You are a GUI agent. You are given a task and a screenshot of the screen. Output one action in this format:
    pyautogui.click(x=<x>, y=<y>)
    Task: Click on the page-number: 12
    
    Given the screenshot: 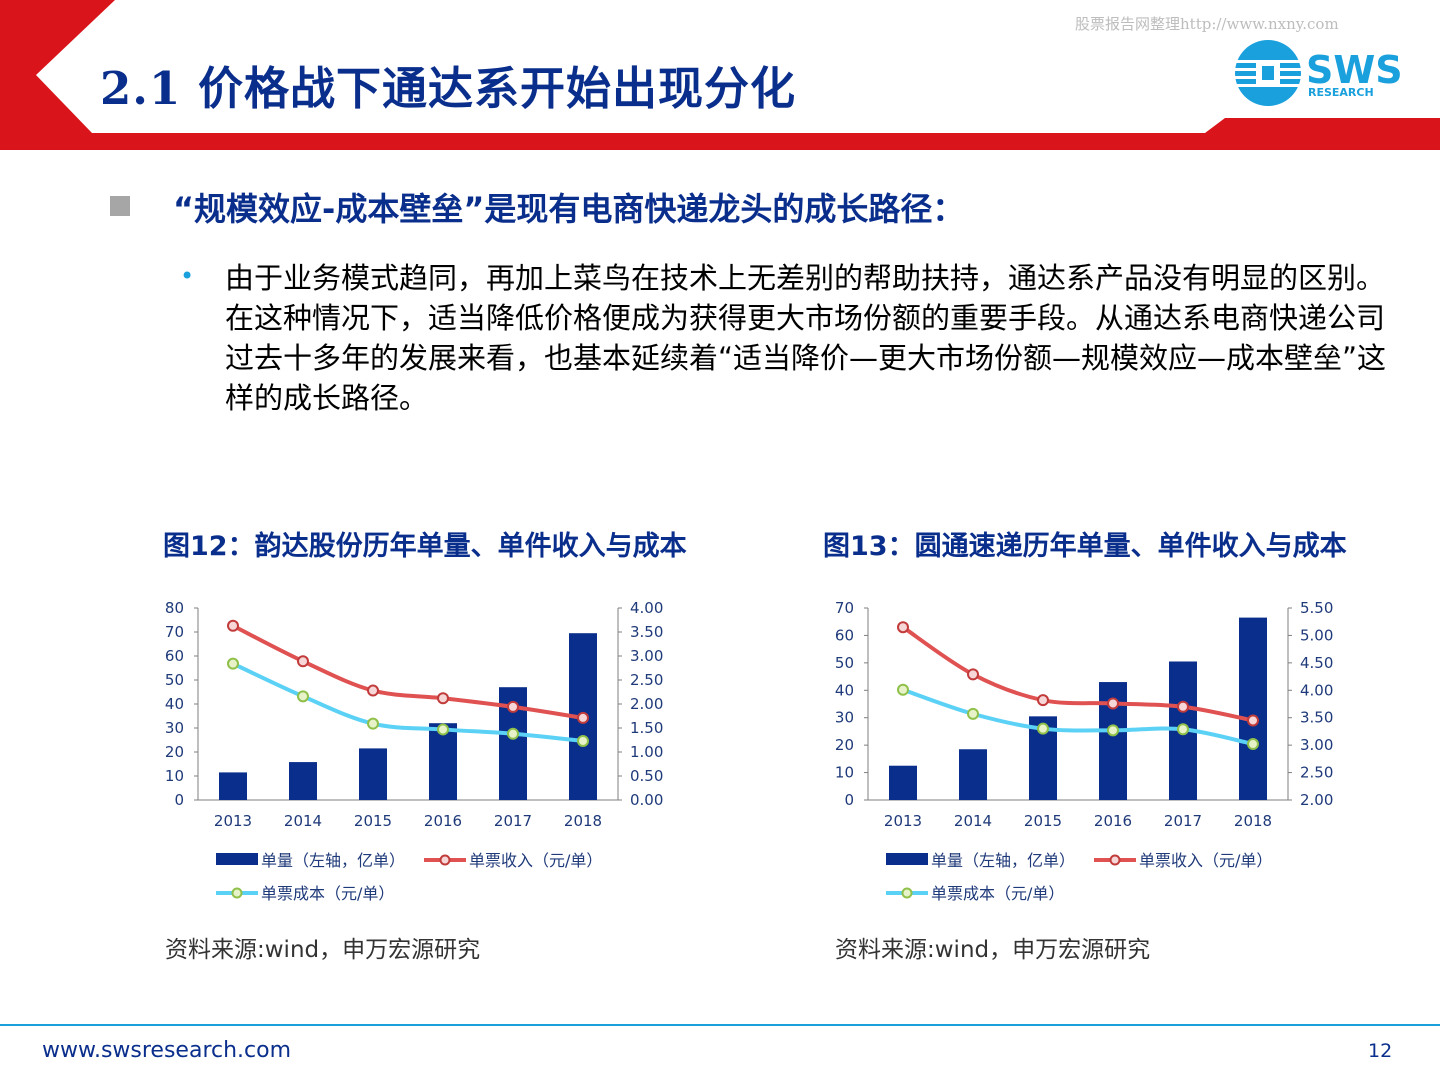 What is the action you would take?
    pyautogui.click(x=1380, y=1051)
    